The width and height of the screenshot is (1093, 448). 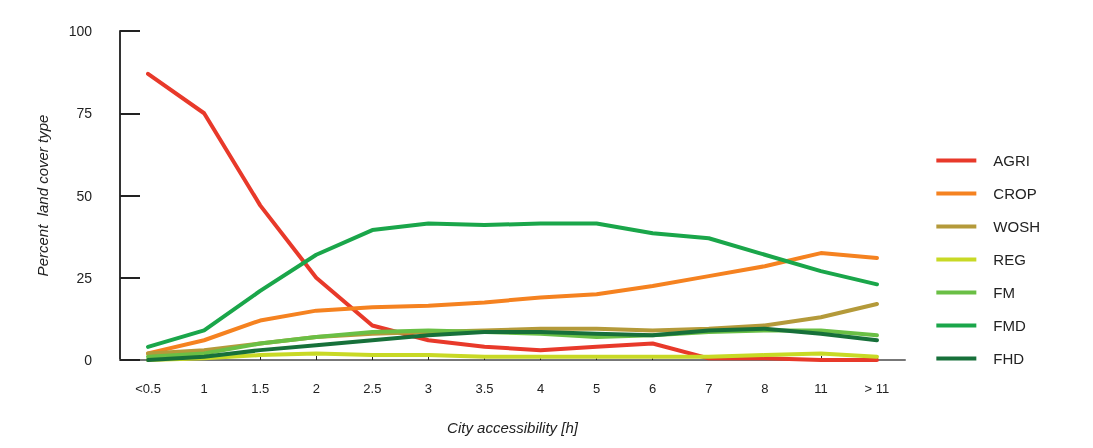 What do you see at coordinates (709, 388) in the screenshot?
I see `x-tick-label: 7` at bounding box center [709, 388].